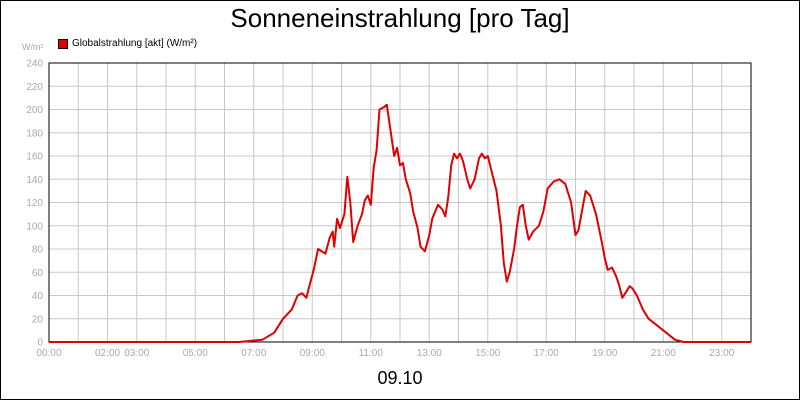 This screenshot has height=400, width=800. What do you see at coordinates (38, 273) in the screenshot?
I see `y-tick-label: 60` at bounding box center [38, 273].